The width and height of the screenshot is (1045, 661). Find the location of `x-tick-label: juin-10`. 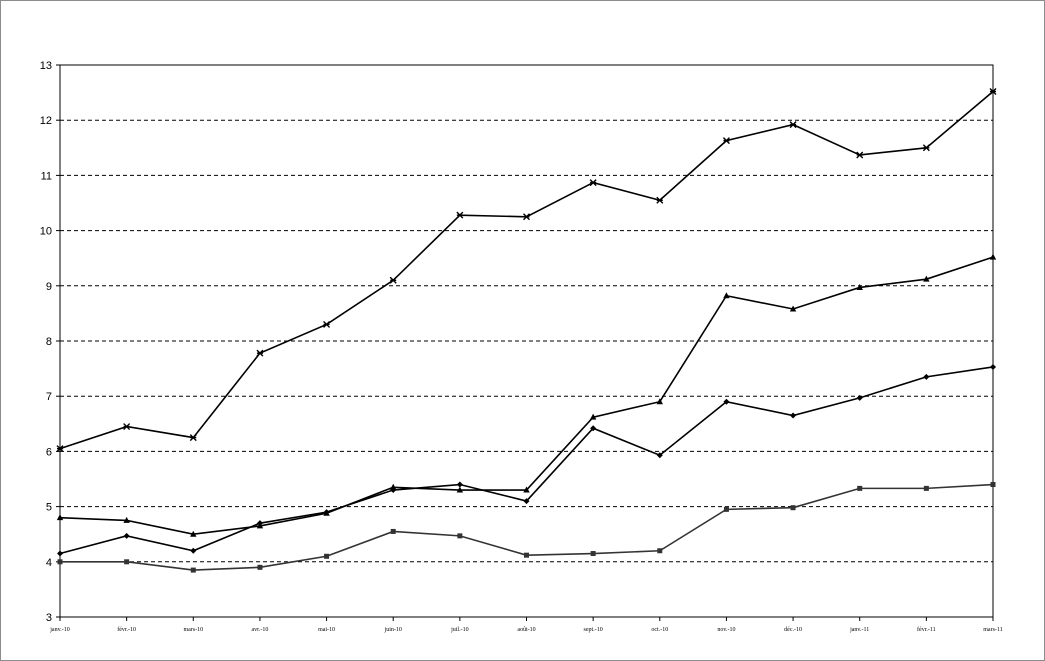

x-tick-label: juin-10 is located at coordinates (393, 630).